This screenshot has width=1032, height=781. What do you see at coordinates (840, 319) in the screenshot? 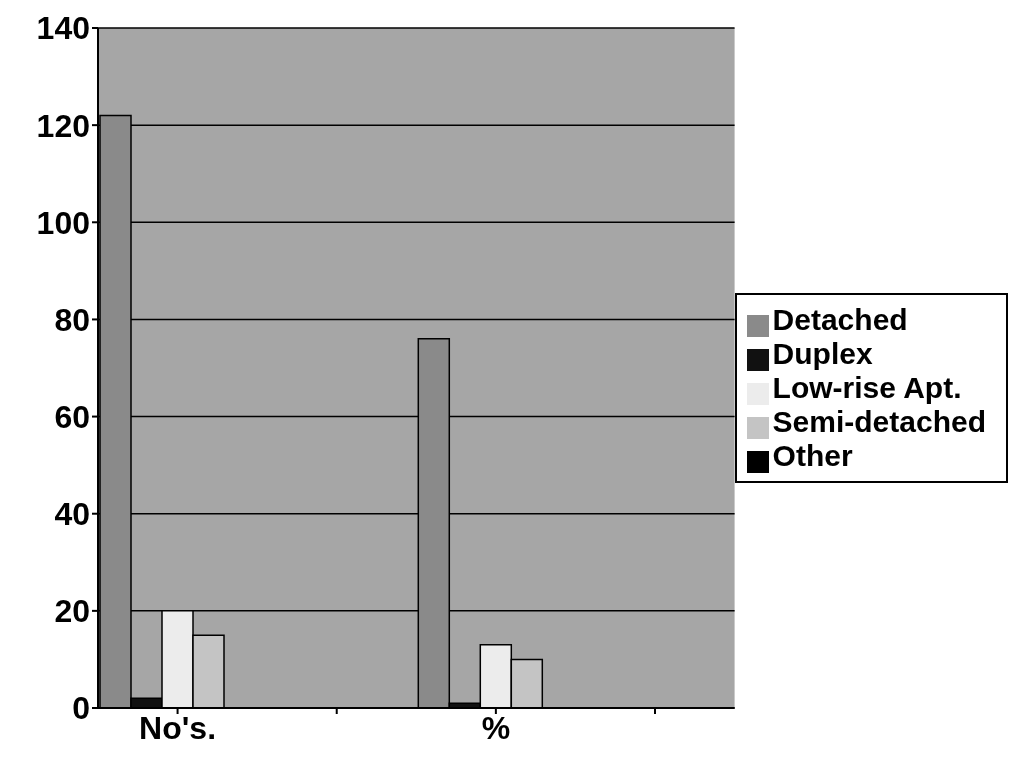
I see `legend-label: Detached` at bounding box center [840, 319].